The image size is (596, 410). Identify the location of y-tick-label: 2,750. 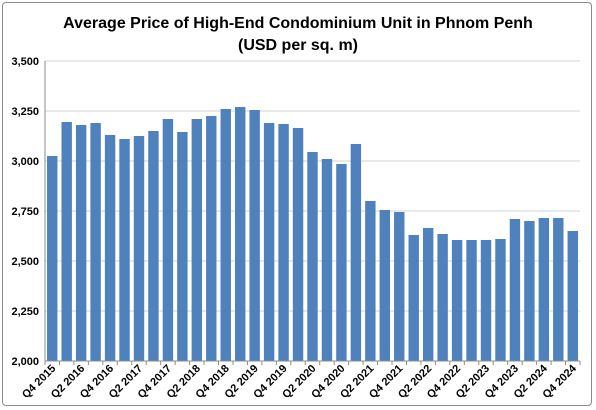
(25, 212).